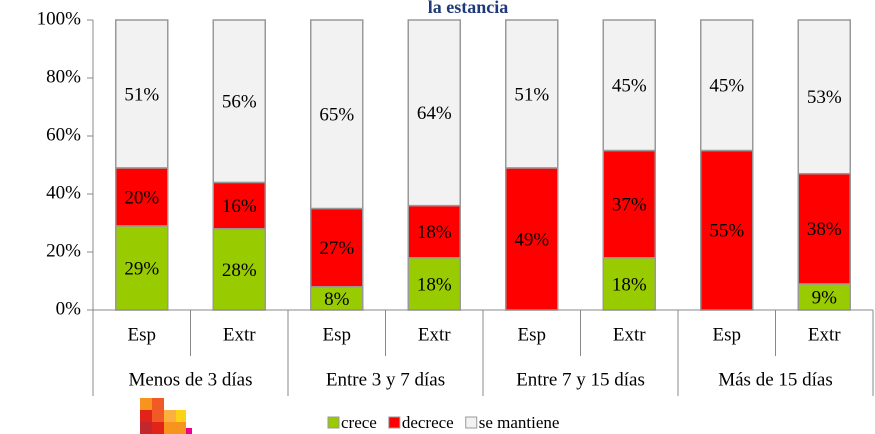 Image resolution: width=875 pixels, height=434 pixels. I want to click on data-label: 28%, so click(239, 270).